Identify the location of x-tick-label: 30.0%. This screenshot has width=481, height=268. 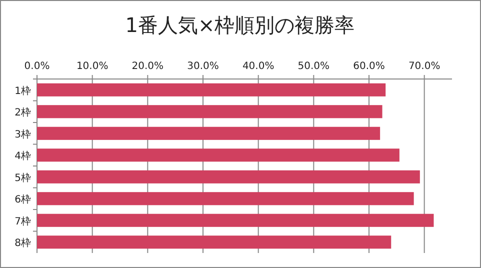
(203, 66).